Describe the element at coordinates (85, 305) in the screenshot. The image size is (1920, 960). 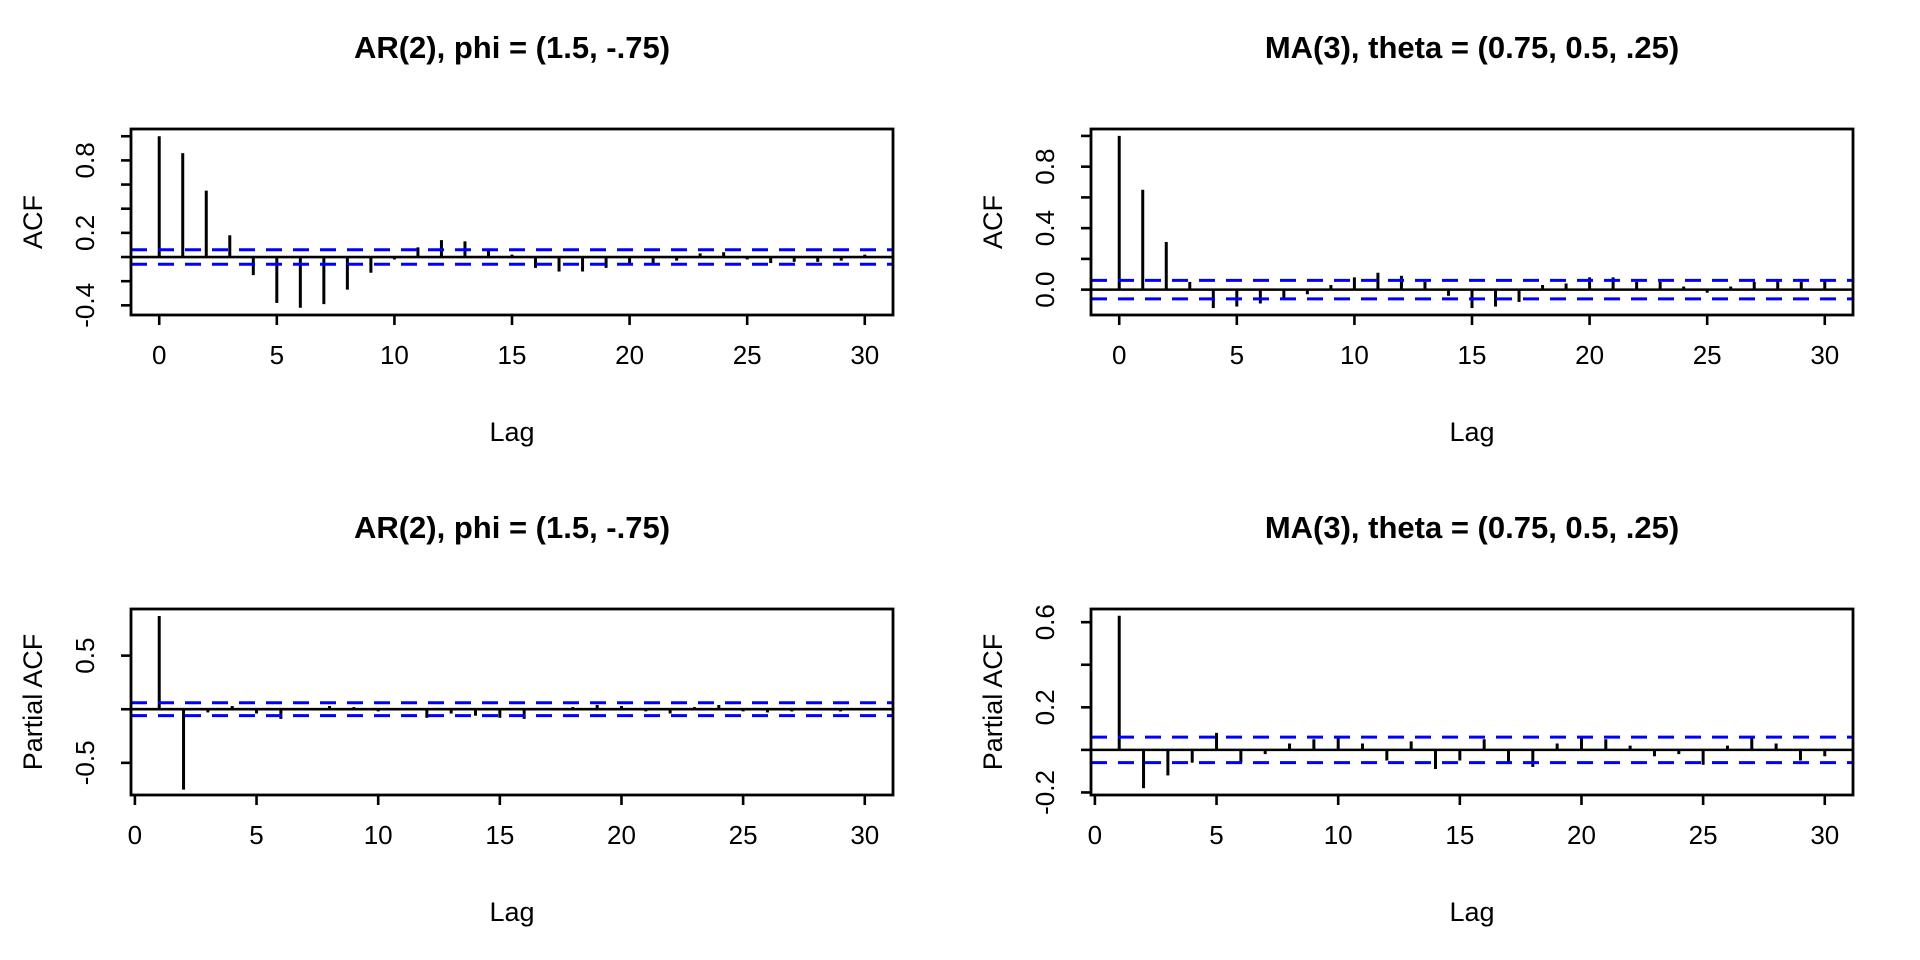
I see `y-tick-label: -0.4` at that location.